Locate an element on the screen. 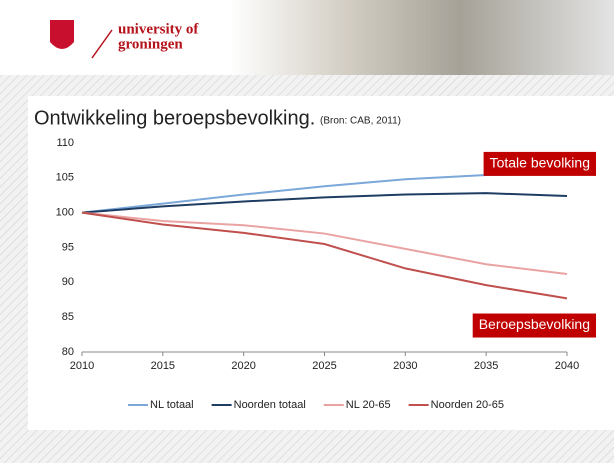 The width and height of the screenshot is (614, 463). logo-text: groningen is located at coordinates (150, 44).